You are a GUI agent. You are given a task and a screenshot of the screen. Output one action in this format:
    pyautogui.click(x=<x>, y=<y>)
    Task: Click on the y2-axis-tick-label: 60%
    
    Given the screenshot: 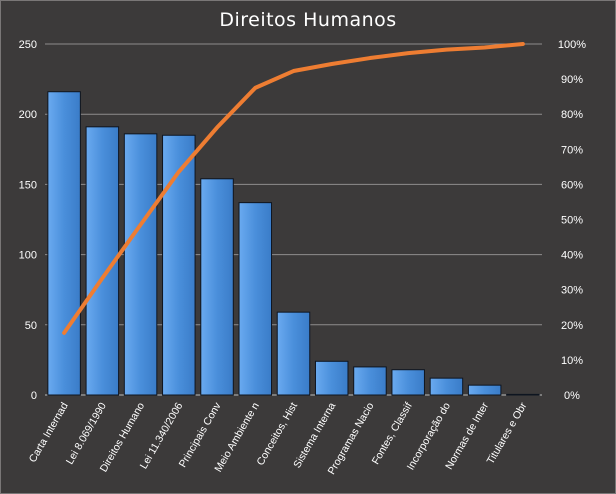 What is the action you would take?
    pyautogui.click(x=572, y=185)
    